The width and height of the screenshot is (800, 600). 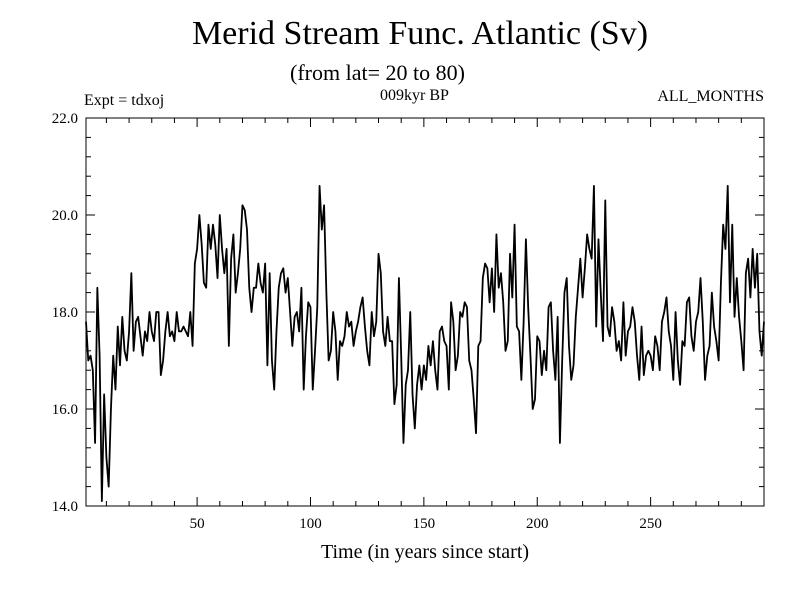 What do you see at coordinates (377, 72) in the screenshot?
I see `chart-subtitle: (from lat= 20 to 80)` at bounding box center [377, 72].